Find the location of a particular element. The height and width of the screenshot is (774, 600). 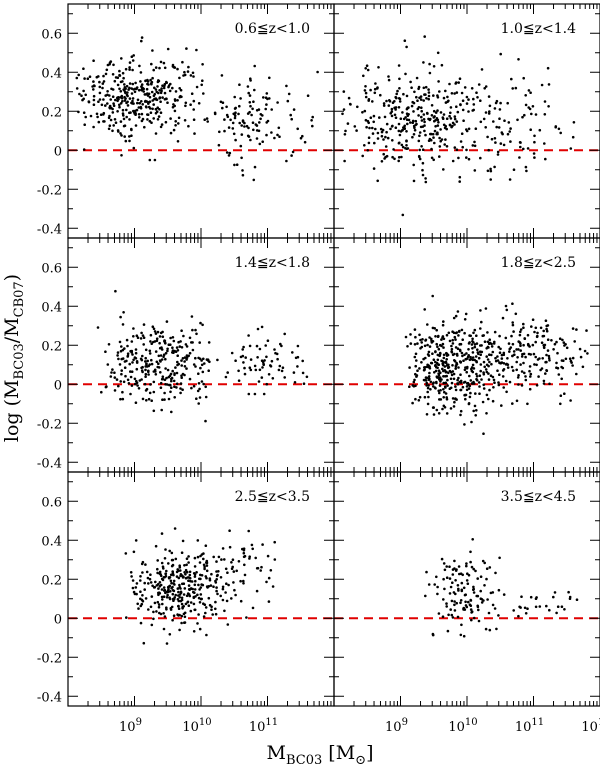

panel-redshift-label: 1.4≦z<1.8 is located at coordinates (272, 263).